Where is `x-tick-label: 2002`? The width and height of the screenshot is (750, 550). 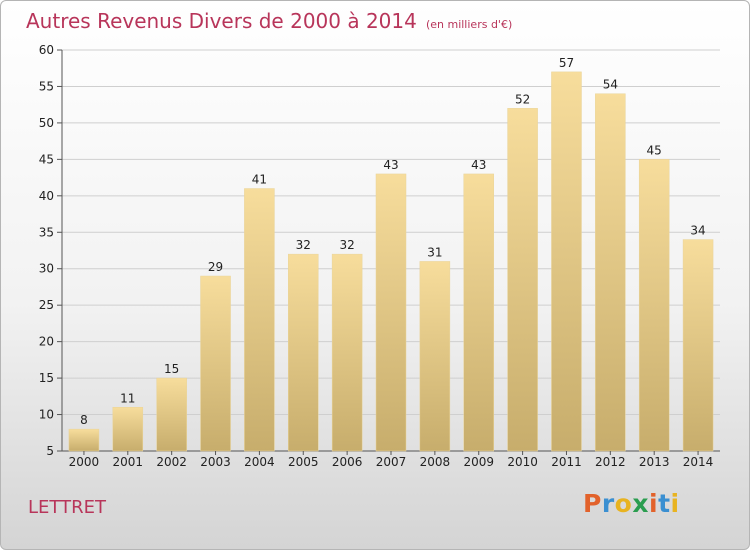
x-tick-label: 2002 is located at coordinates (171, 462).